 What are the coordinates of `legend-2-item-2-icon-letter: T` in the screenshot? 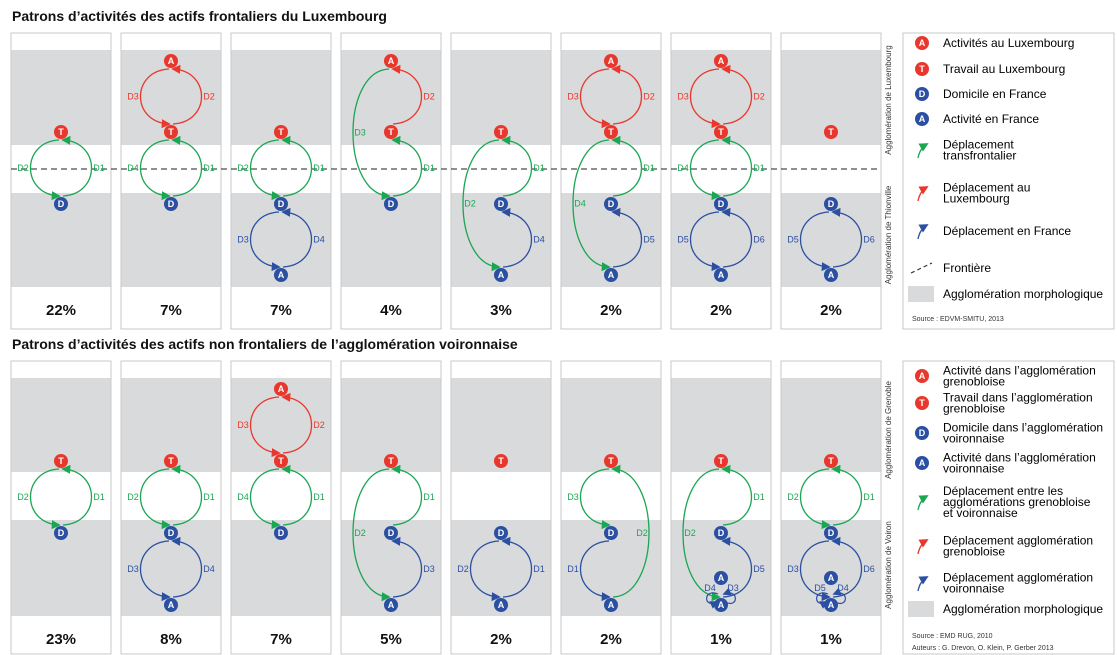 It's located at (922, 403).